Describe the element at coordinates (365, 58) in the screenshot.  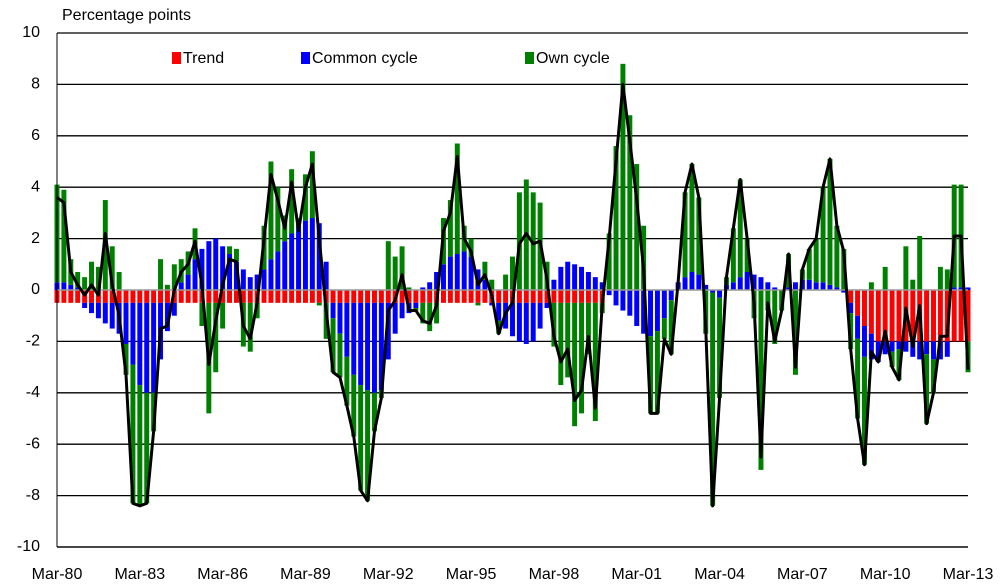
I see `legend-label: Common cycle` at that location.